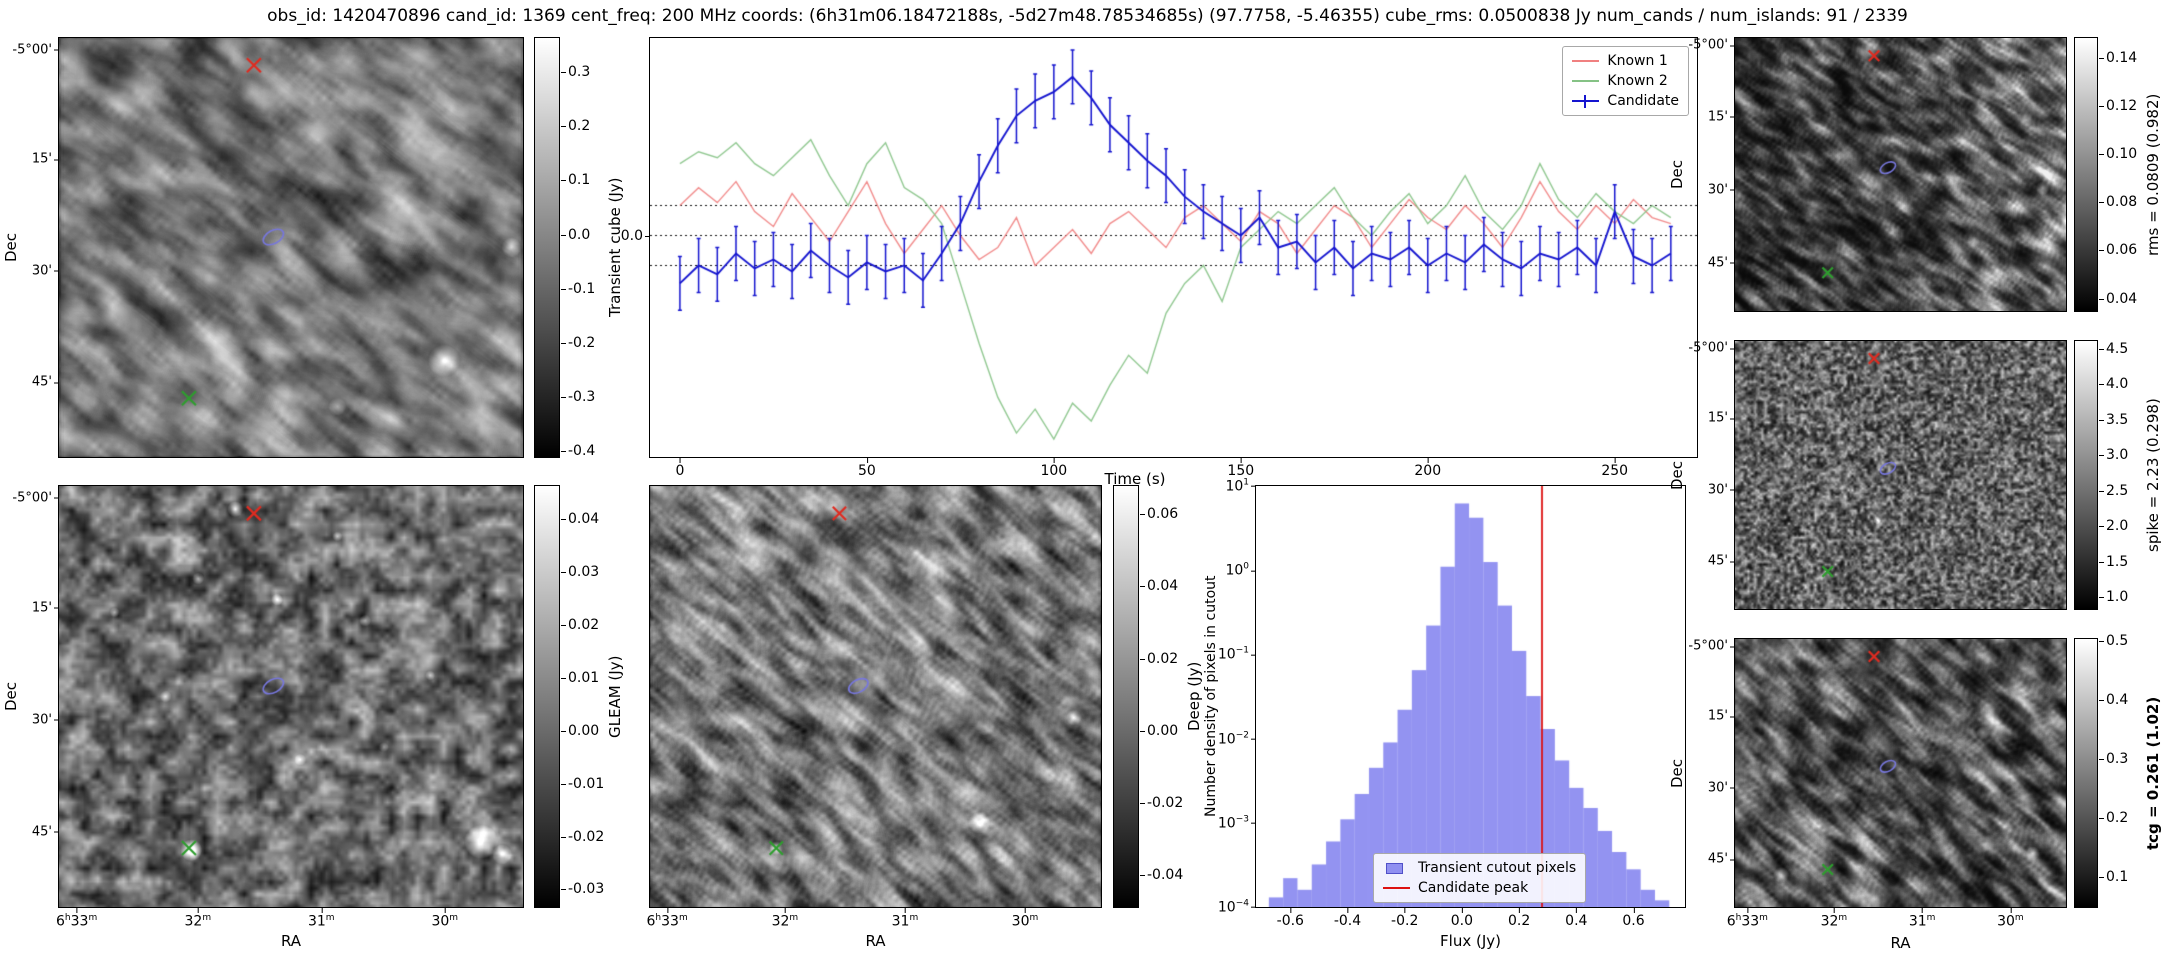 This screenshot has width=2175, height=960. I want to click on flux-histogram, so click(1470, 696).